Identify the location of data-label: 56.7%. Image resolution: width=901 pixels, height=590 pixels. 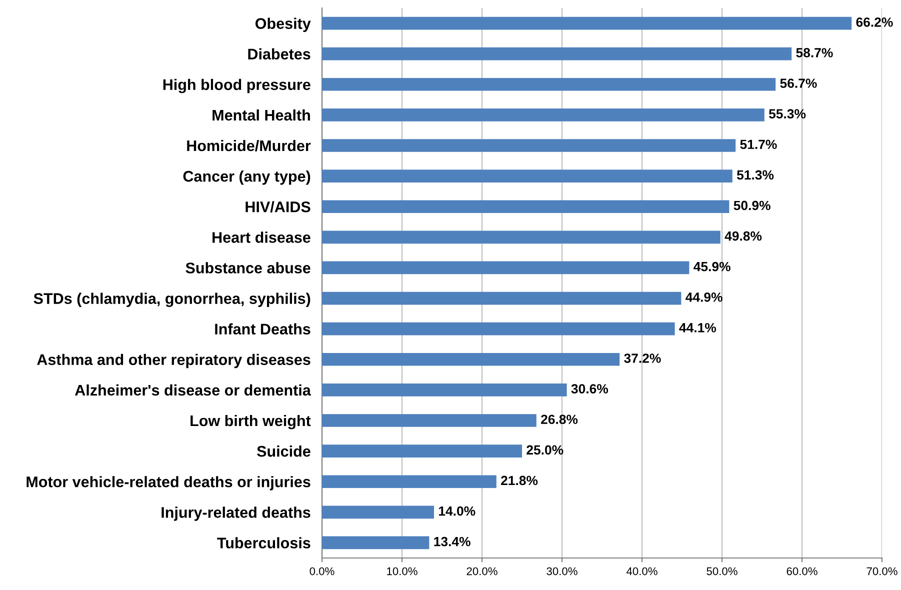
(798, 83).